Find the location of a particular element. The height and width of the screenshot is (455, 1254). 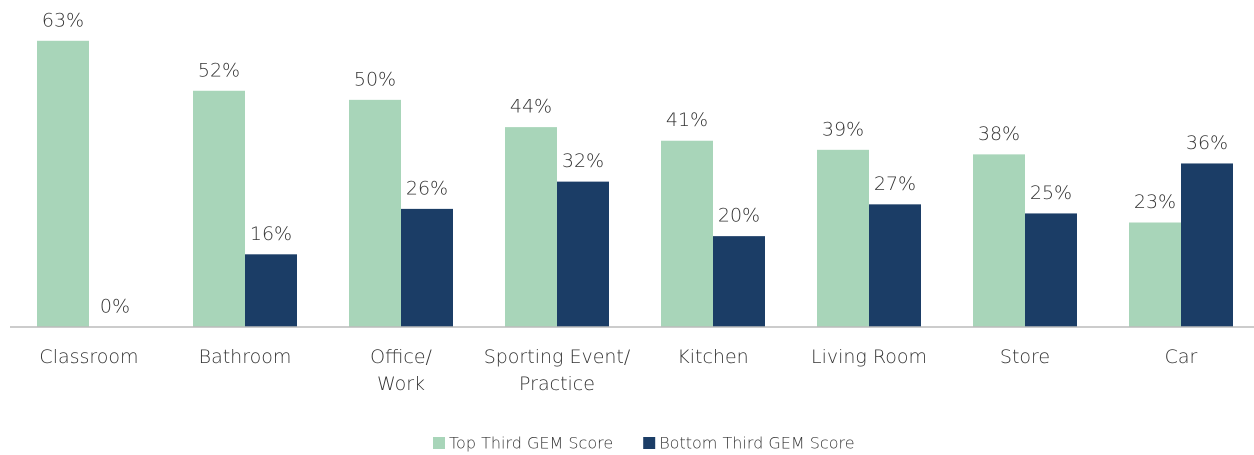

value-label: 20% is located at coordinates (739, 216).